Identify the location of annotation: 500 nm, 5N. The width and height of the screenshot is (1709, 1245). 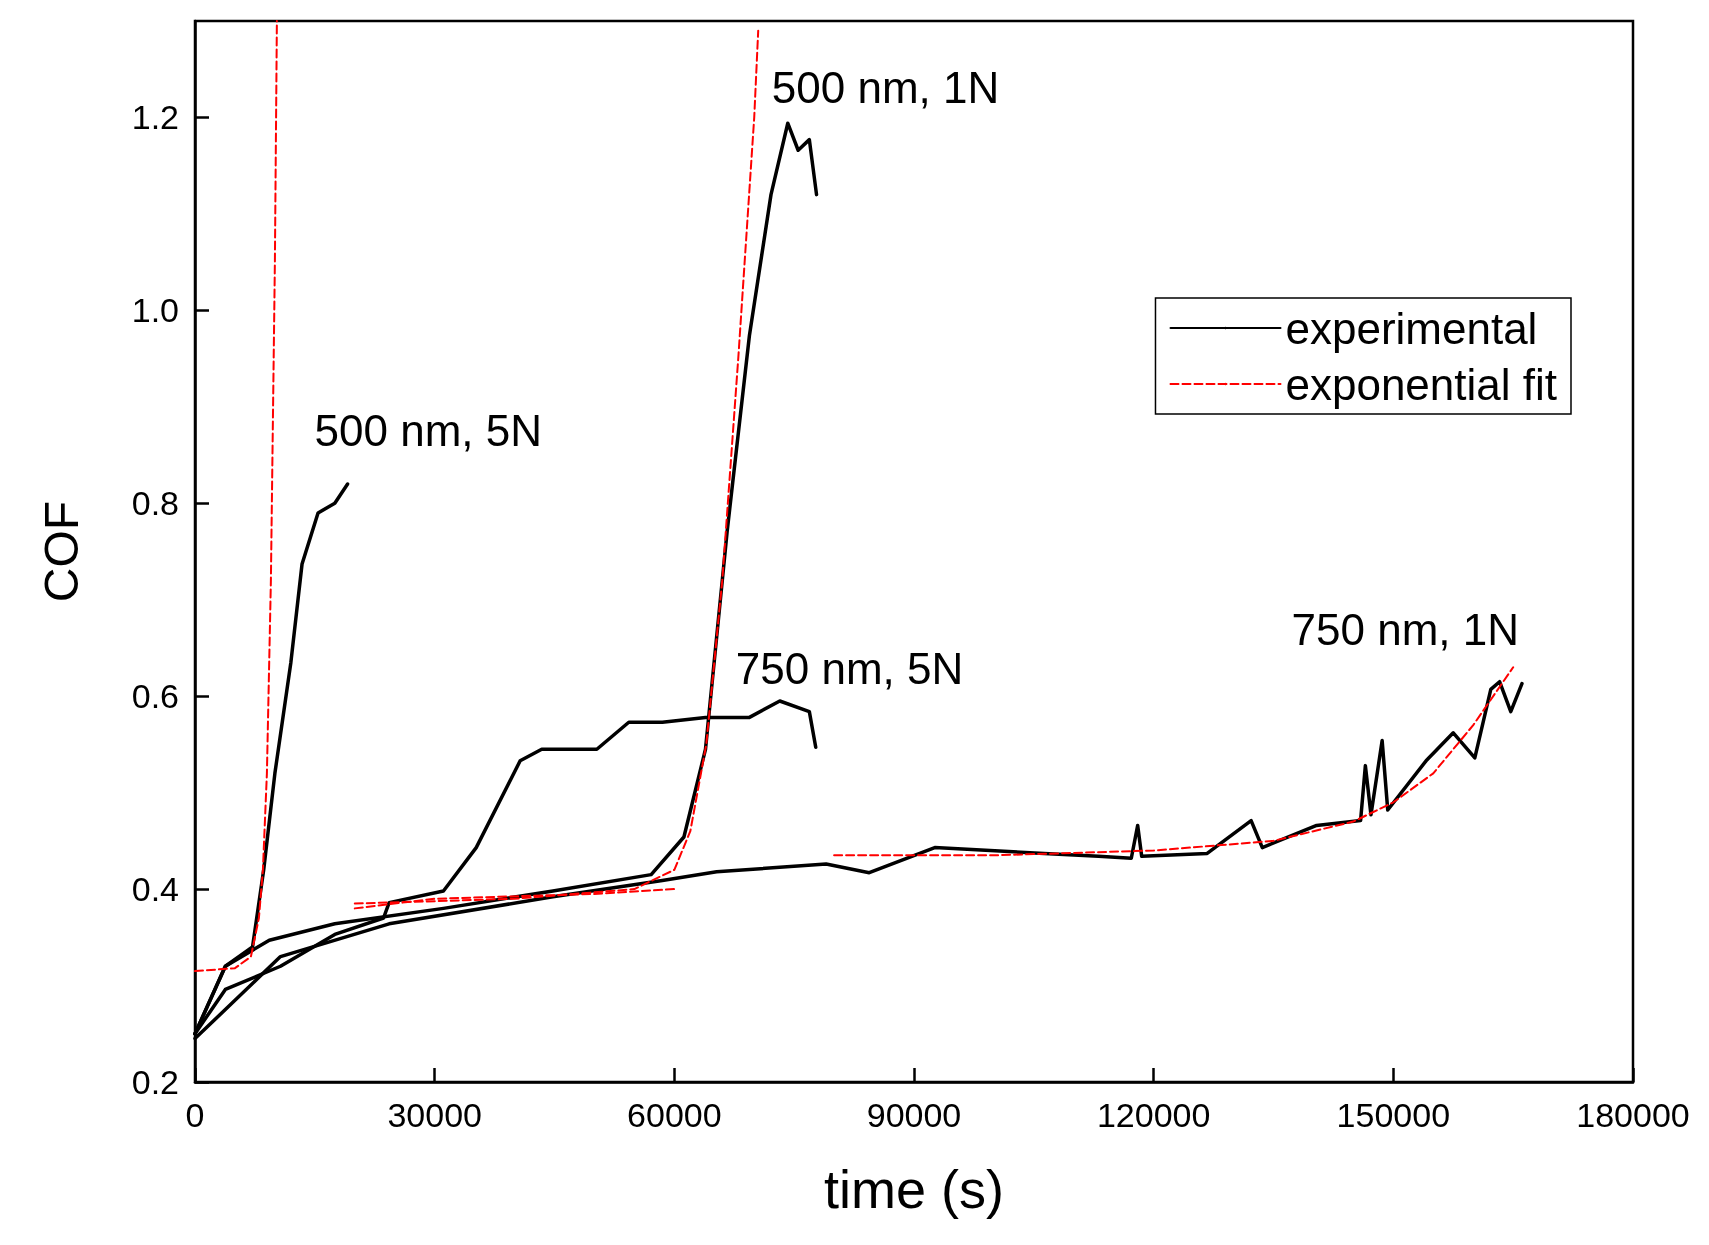
(428, 431).